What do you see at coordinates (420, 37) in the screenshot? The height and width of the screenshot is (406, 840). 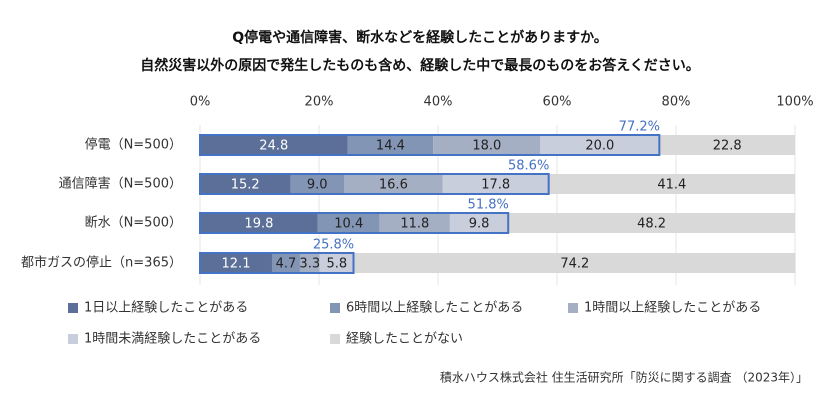 I see `chart-title: Q停電や通信障害、断水などを経験したことがありますか。` at bounding box center [420, 37].